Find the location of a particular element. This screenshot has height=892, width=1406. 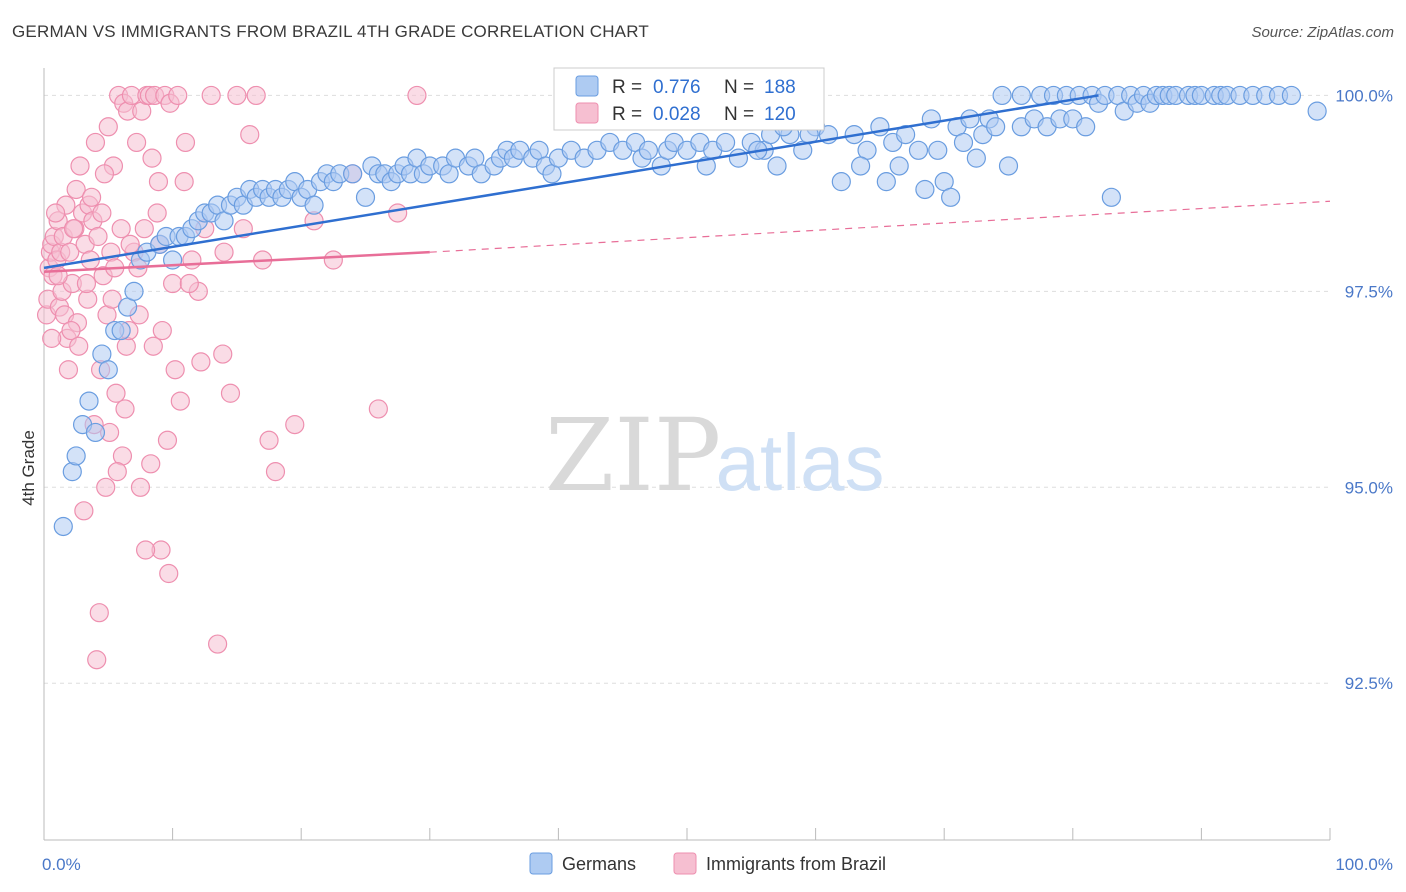

correlation-legend: R = 0.776 N = 188 R = 0.028 N = 120 is located at coordinates (689, 99).